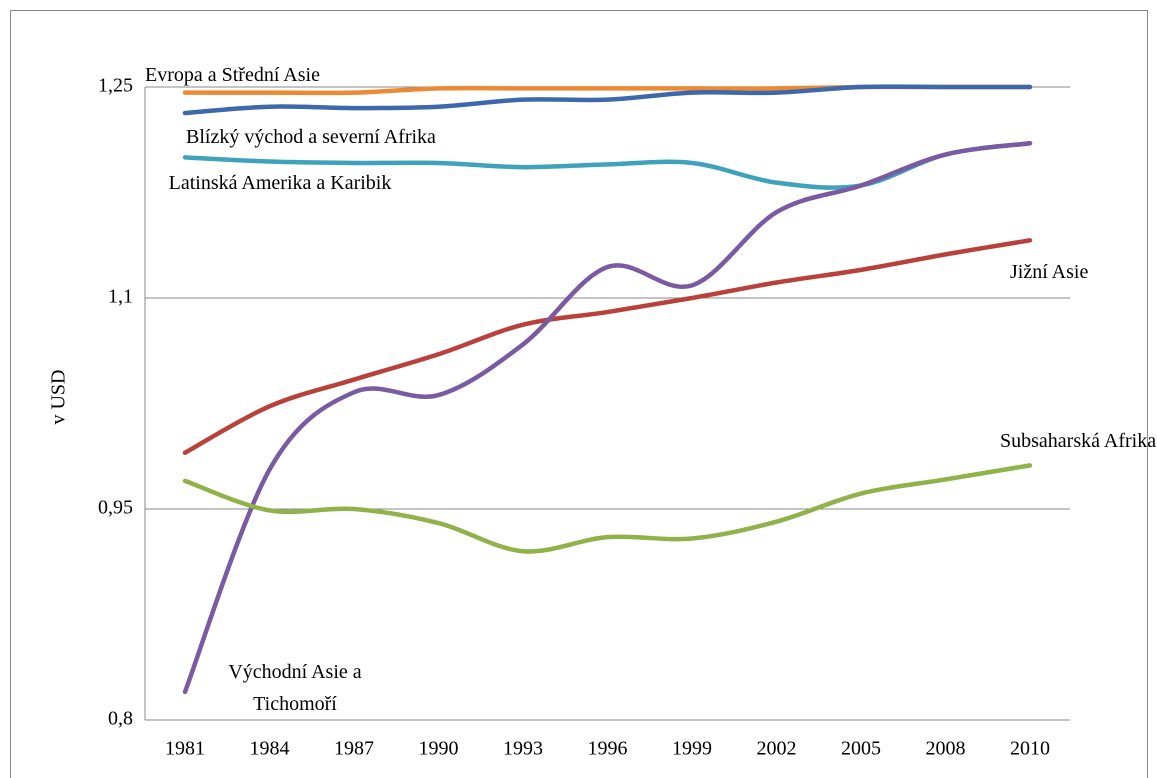 The image size is (1157, 778). Describe the element at coordinates (777, 749) in the screenshot. I see `x-tick-label: 2002` at that location.